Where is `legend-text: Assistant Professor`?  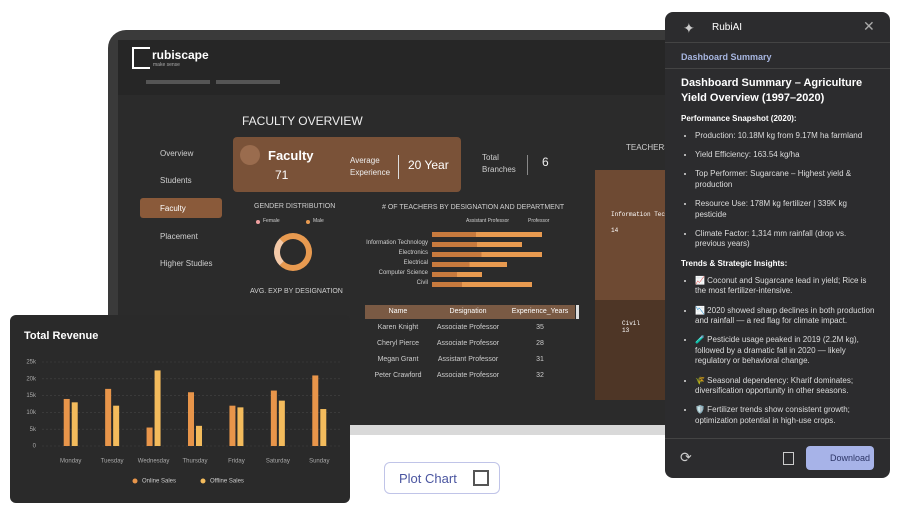
legend-text: Assistant Professor is located at coordinates (488, 221).